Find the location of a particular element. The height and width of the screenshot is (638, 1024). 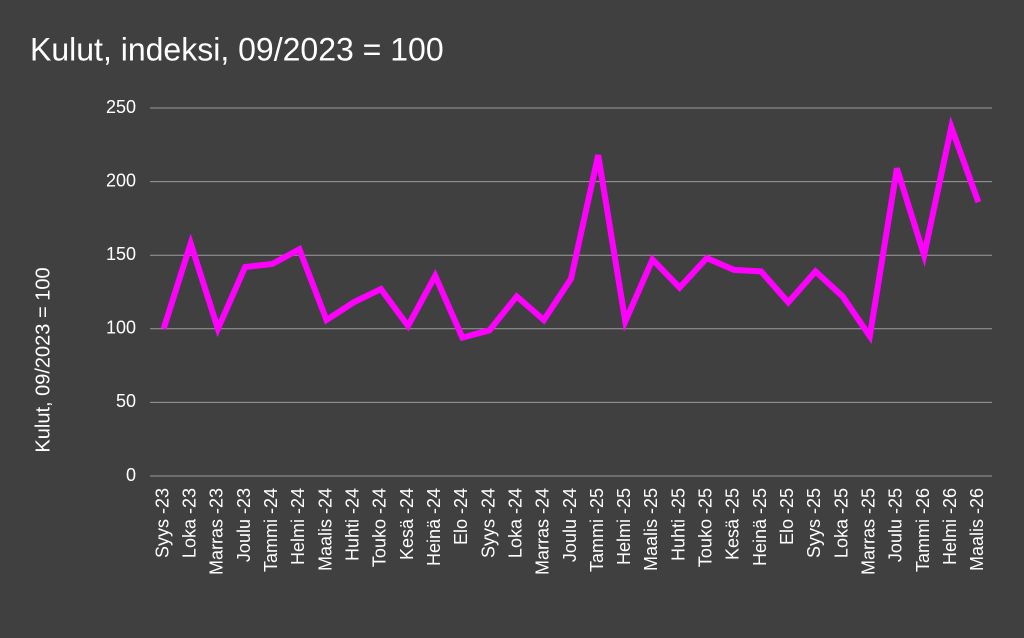

x-tick-label: Joulu -24 is located at coordinates (570, 525).